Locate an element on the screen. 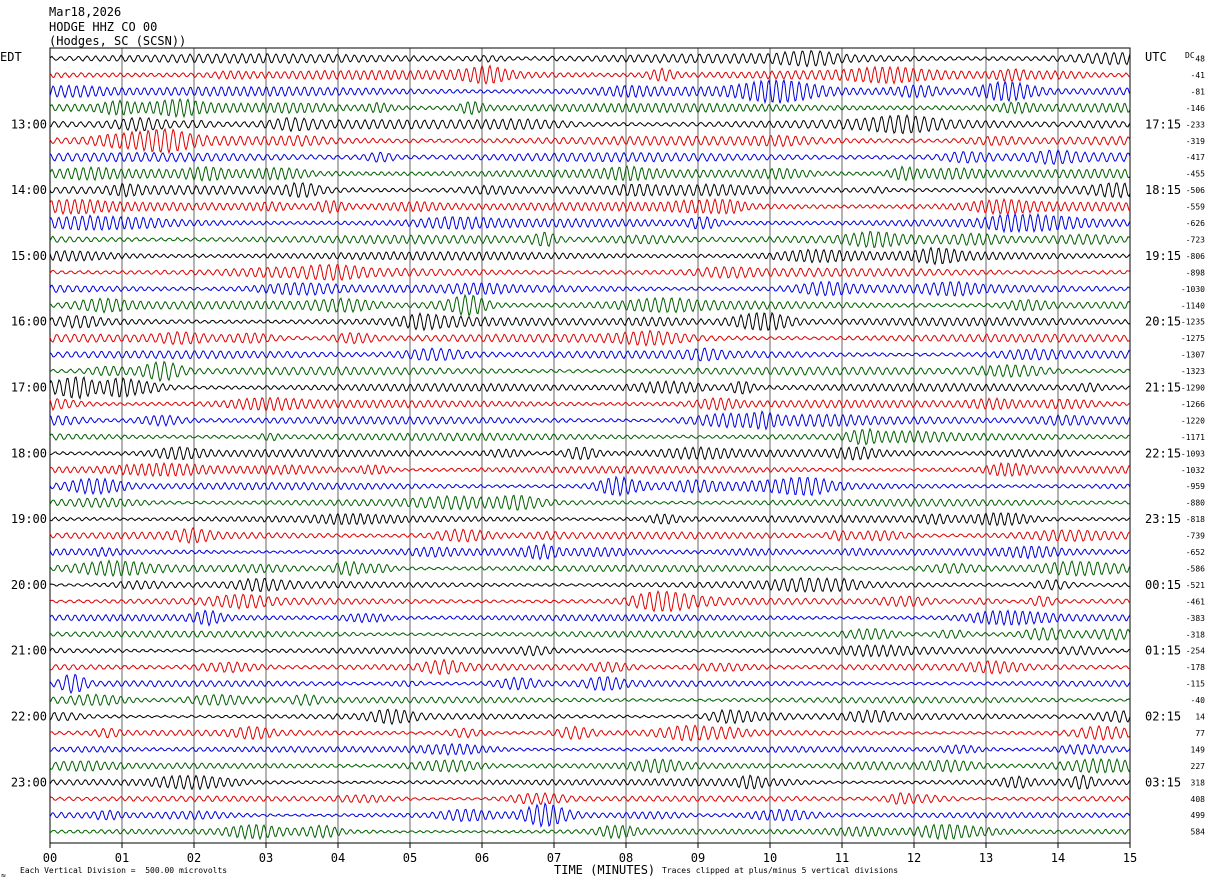 Image resolution: width=1210 pixels, height=886 pixels. left-hour-label: 16:00 is located at coordinates (29, 322).